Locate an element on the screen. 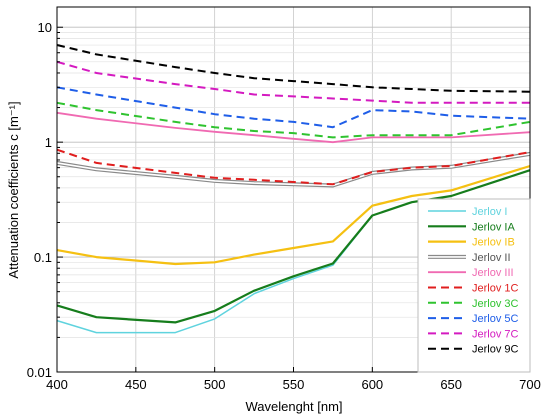 This screenshot has height=418, width=550. x-tick-label: 700 is located at coordinates (530, 384).